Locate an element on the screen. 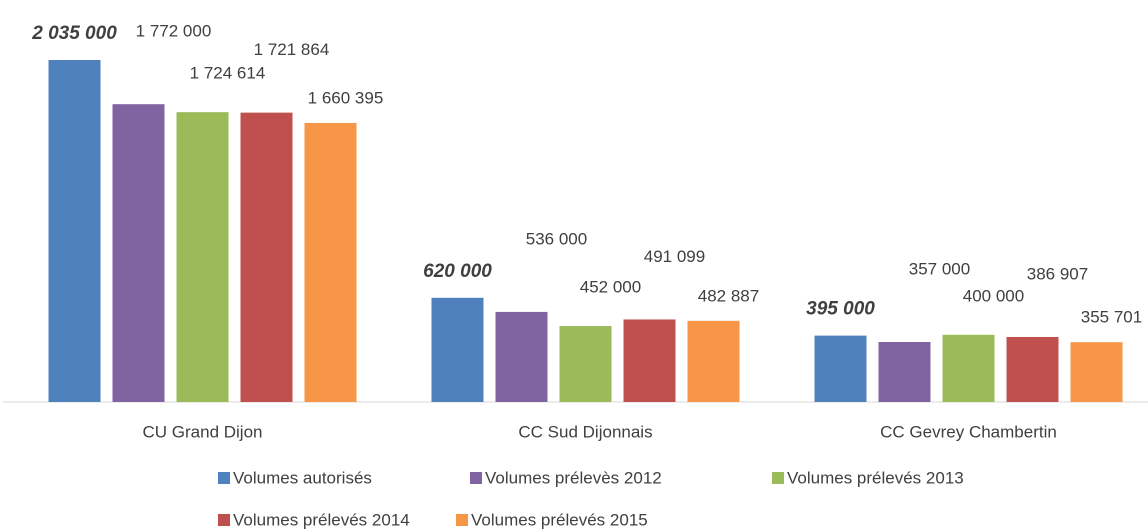 The image size is (1148, 531). data-label: 357 000 is located at coordinates (939, 268).